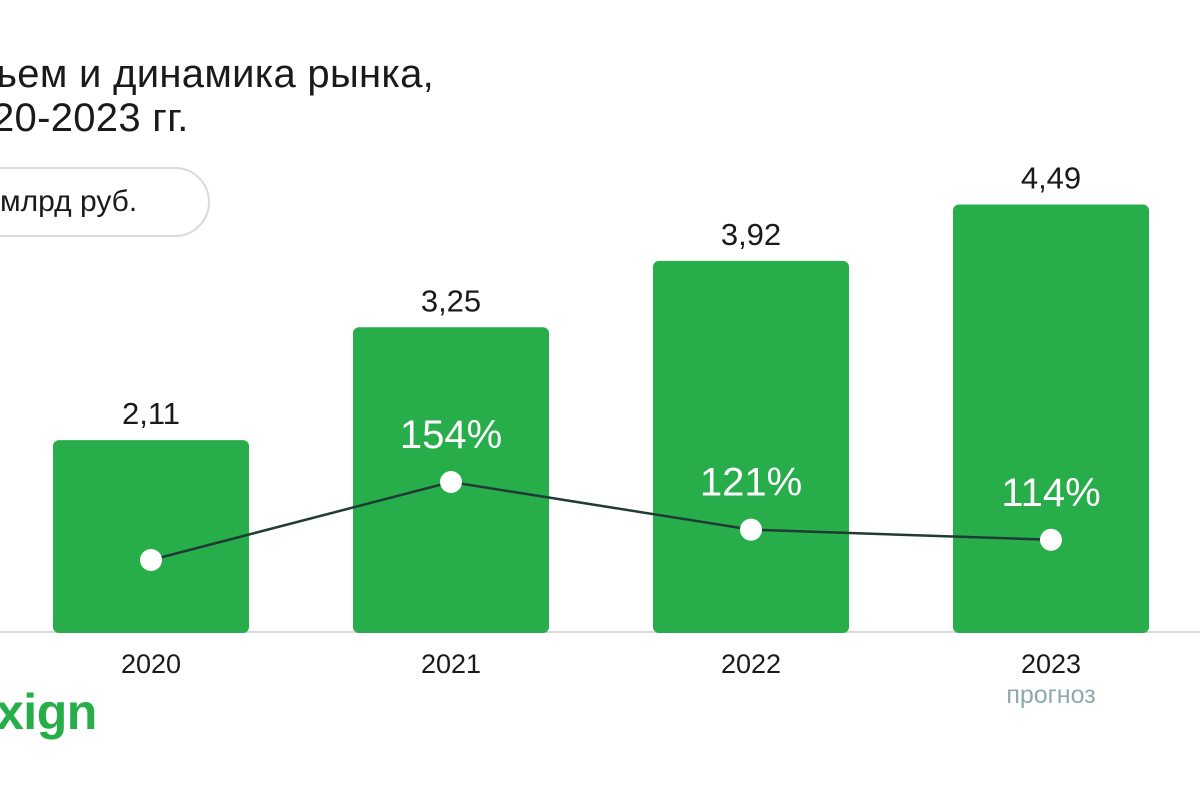  I want to click on bar-value-label: 3,25, so click(451, 300).